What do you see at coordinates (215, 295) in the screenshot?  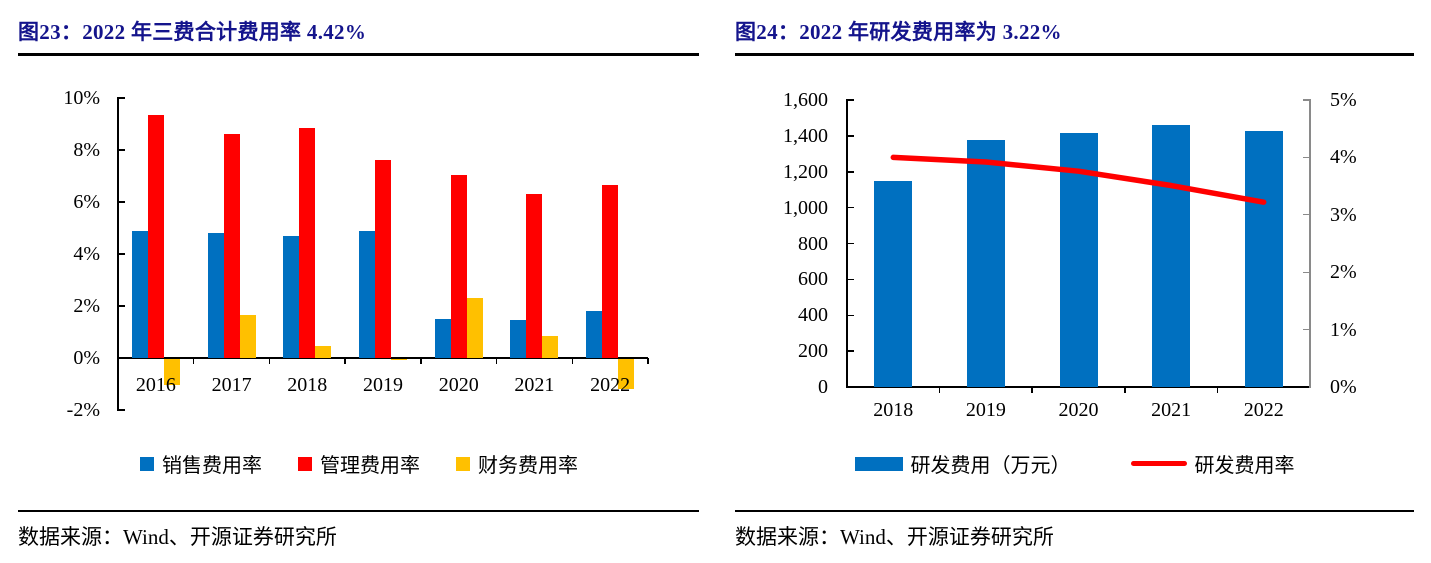 I see `bar-销售费用率-2017` at bounding box center [215, 295].